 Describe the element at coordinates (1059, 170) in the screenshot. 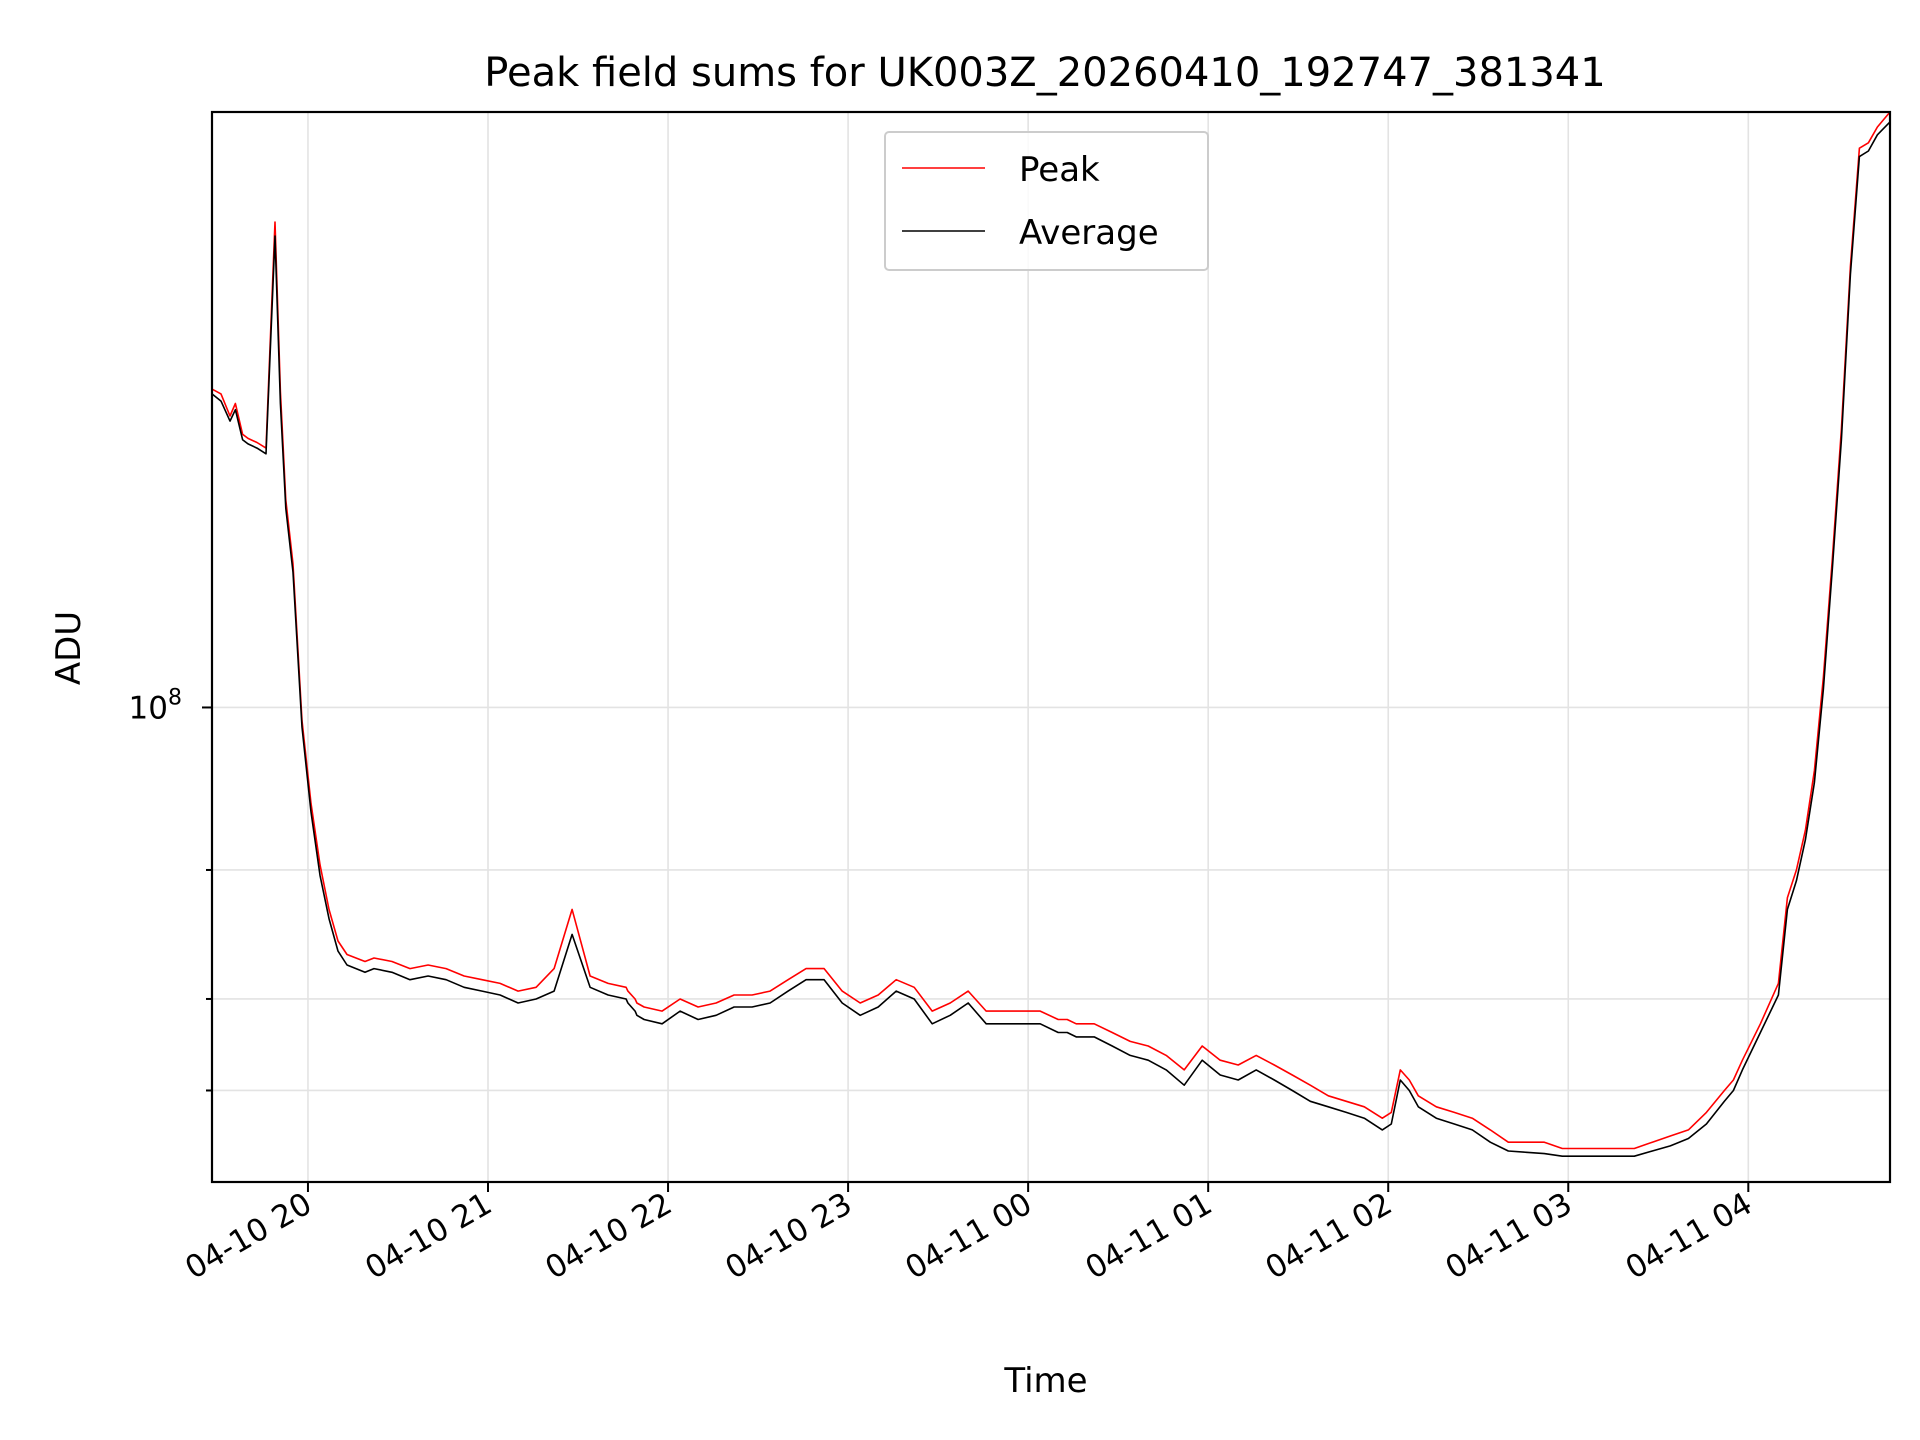

I see `legend-peak-label: Peak` at that location.